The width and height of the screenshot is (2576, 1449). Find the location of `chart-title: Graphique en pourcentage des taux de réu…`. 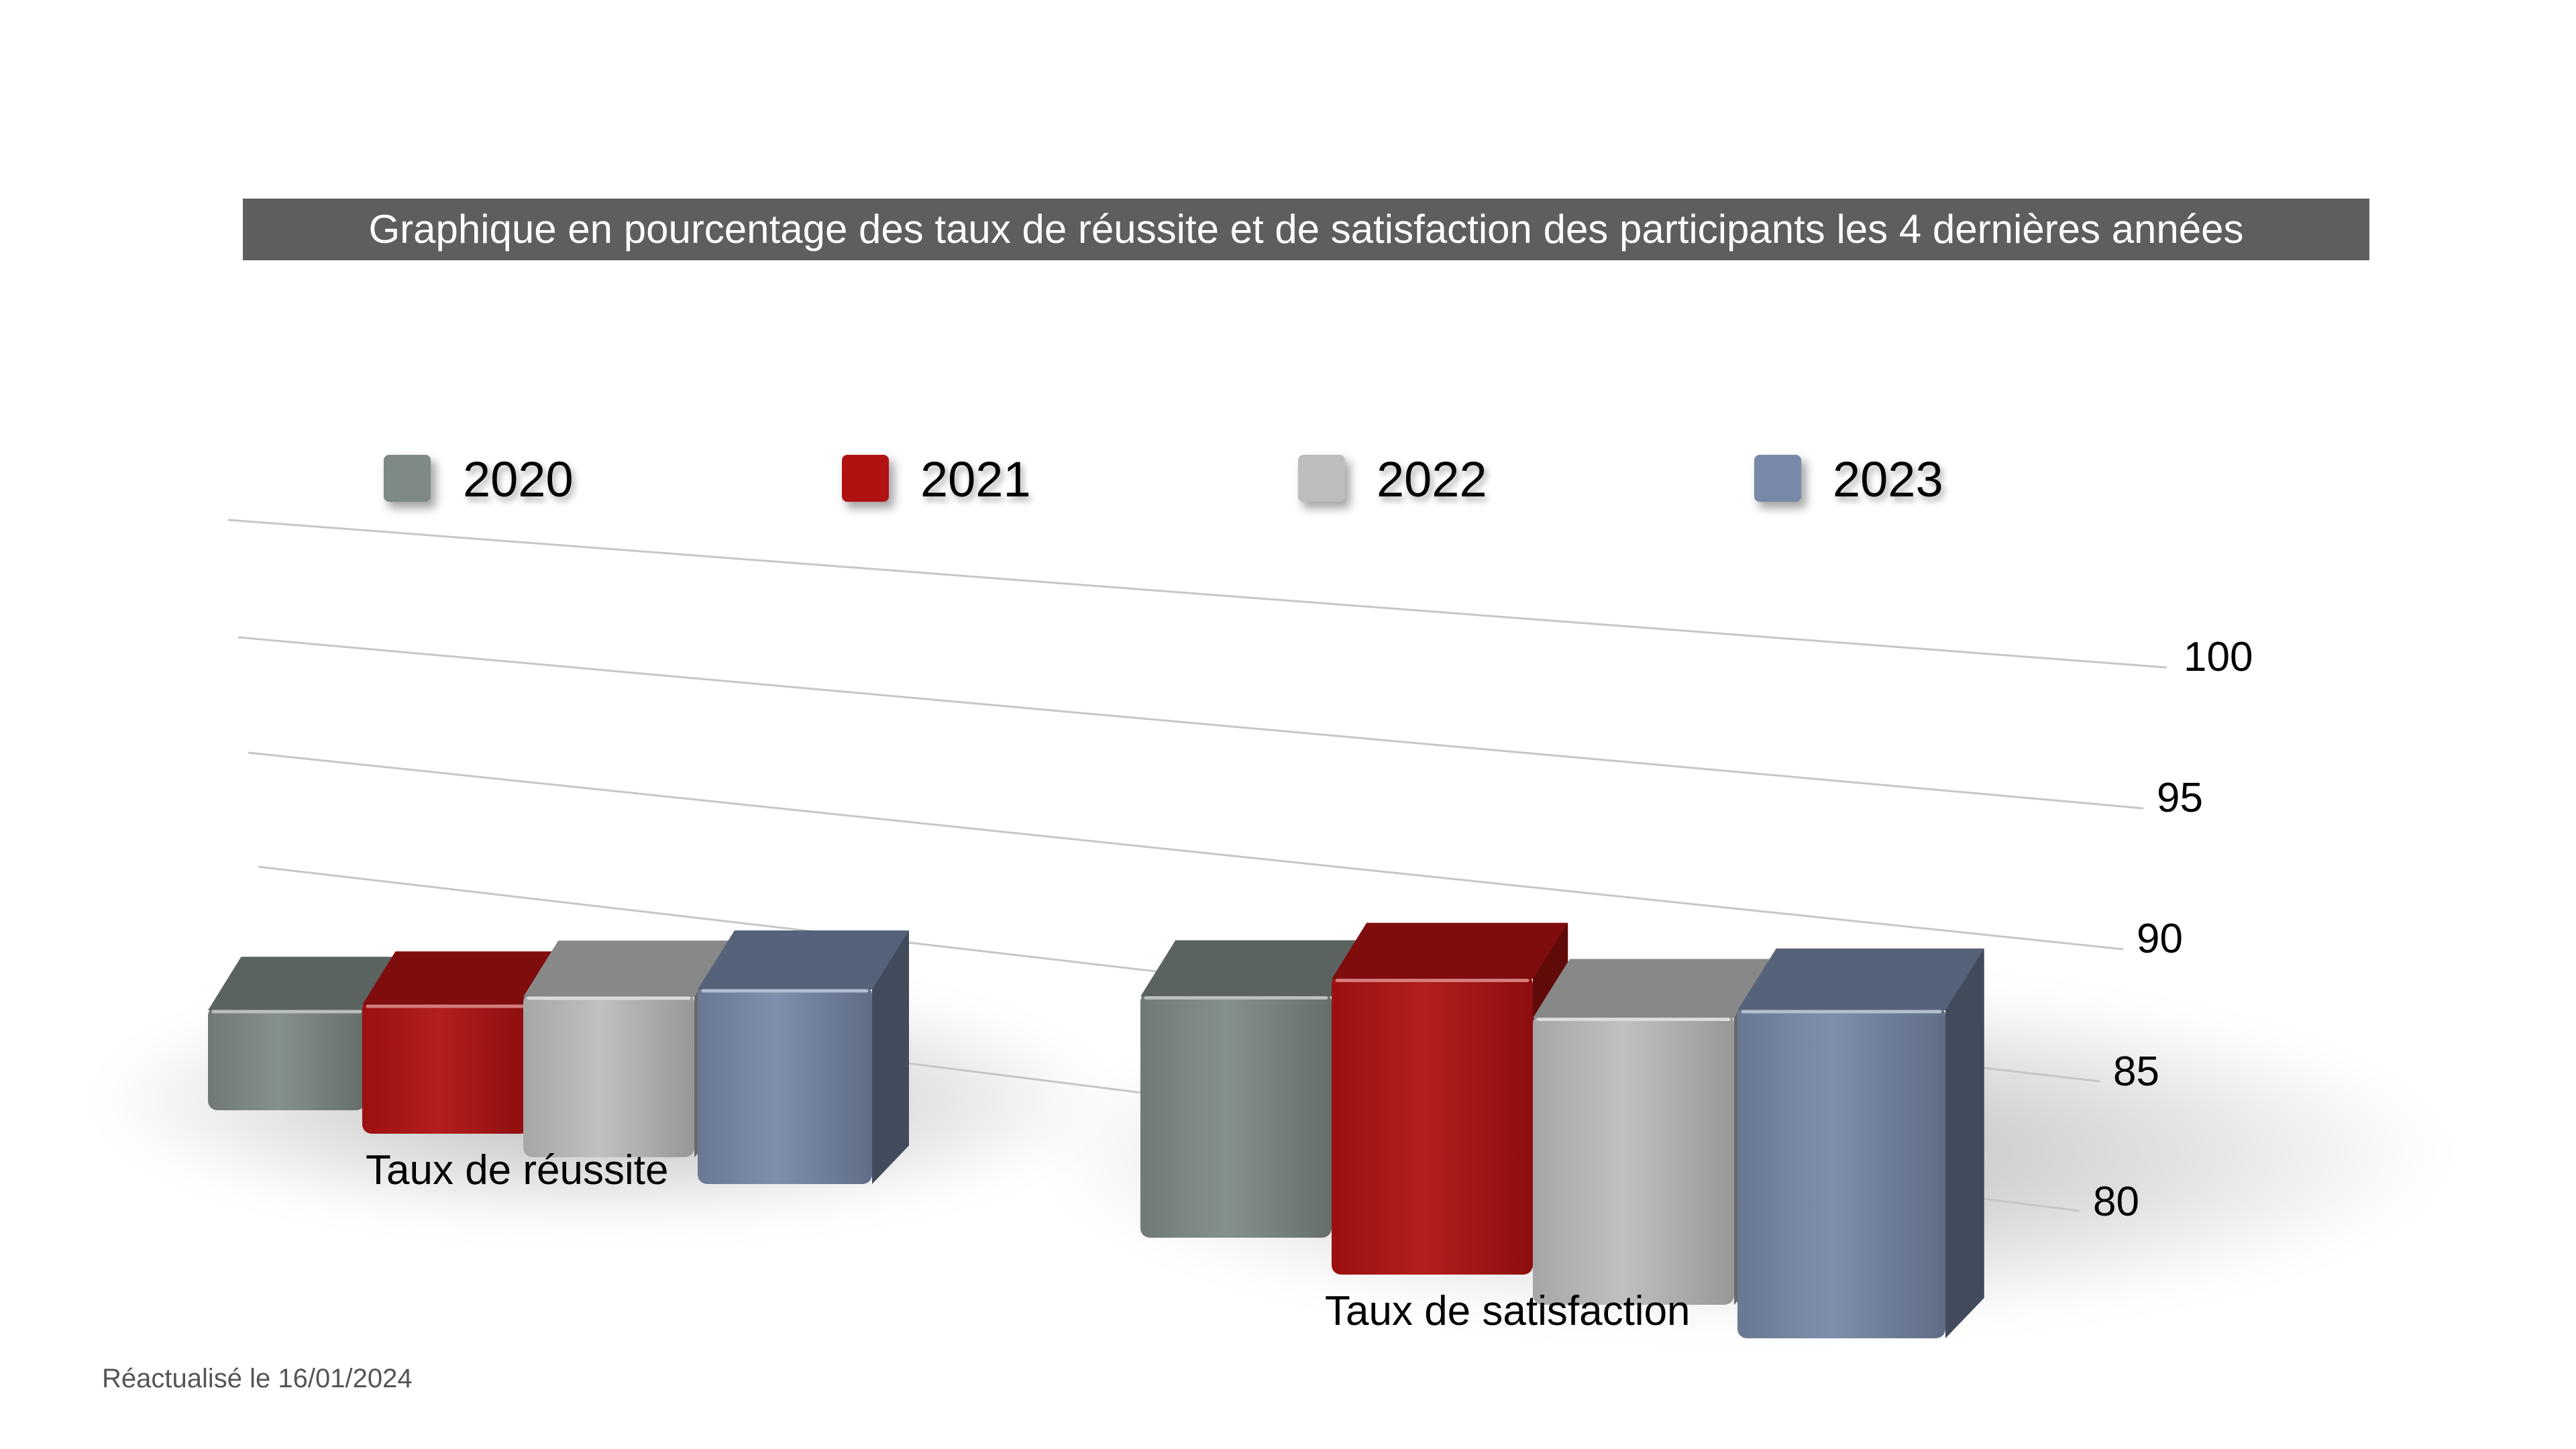

chart-title: Graphique en pourcentage des taux de réu… is located at coordinates (1306, 229).